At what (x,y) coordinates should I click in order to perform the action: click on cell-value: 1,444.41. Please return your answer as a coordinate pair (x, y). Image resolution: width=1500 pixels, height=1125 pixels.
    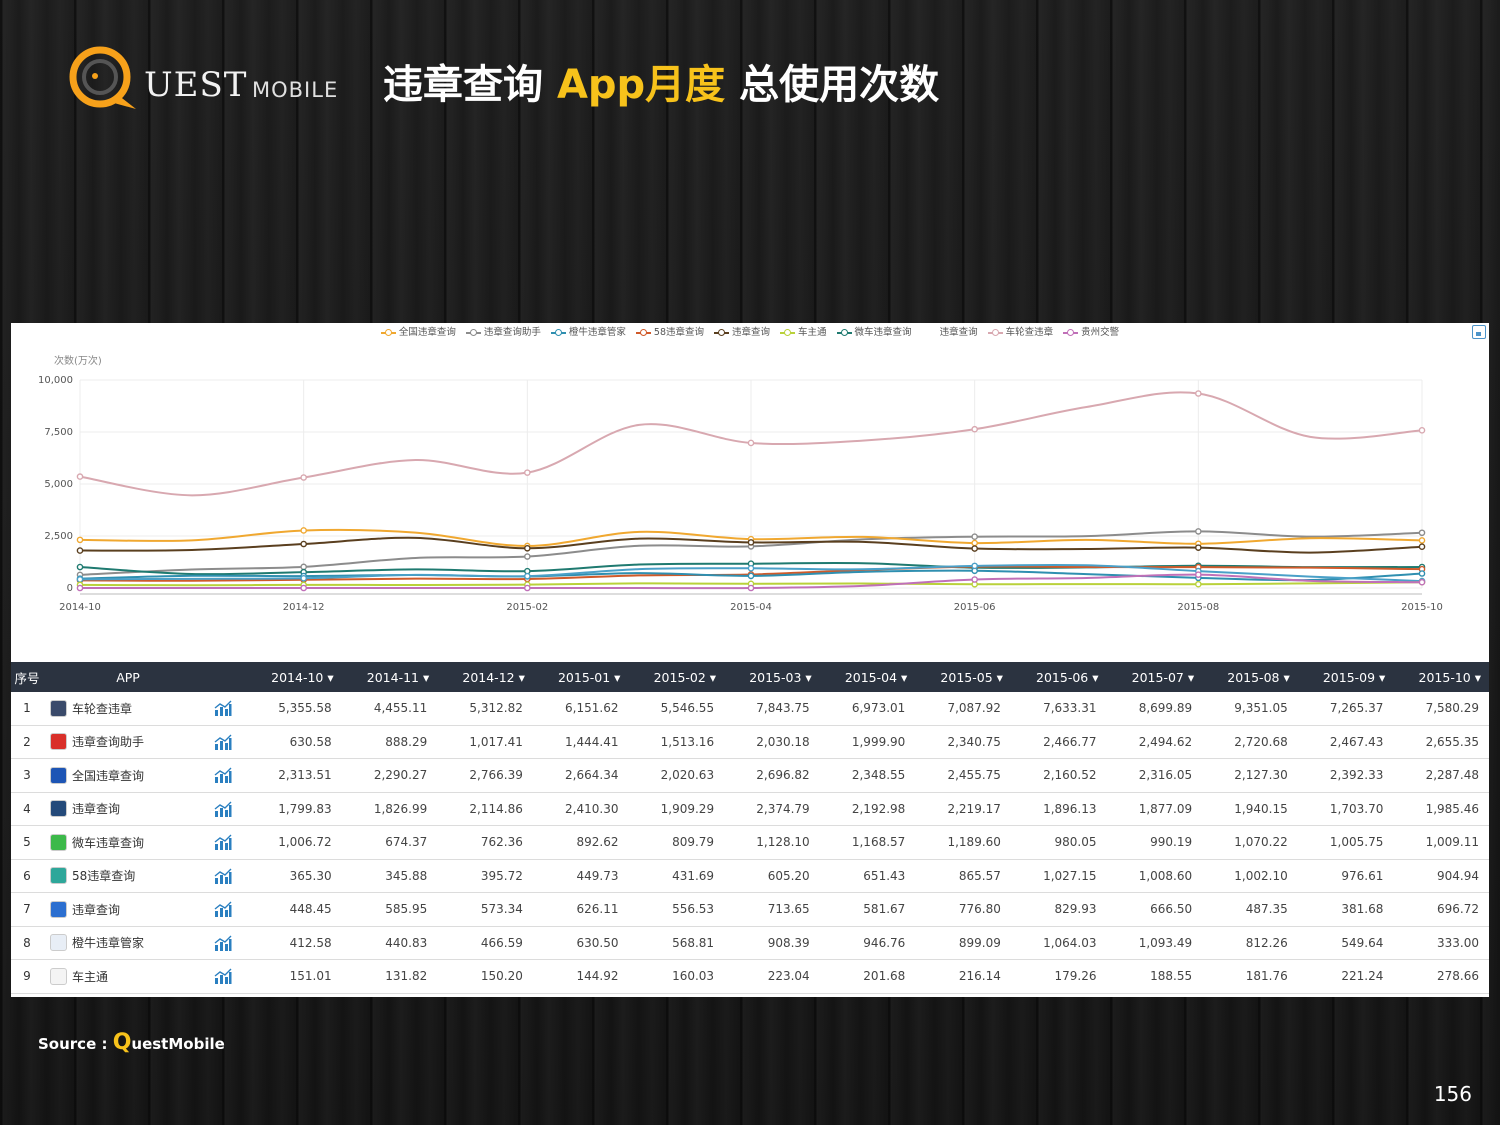
    Looking at the image, I should click on (580, 742).